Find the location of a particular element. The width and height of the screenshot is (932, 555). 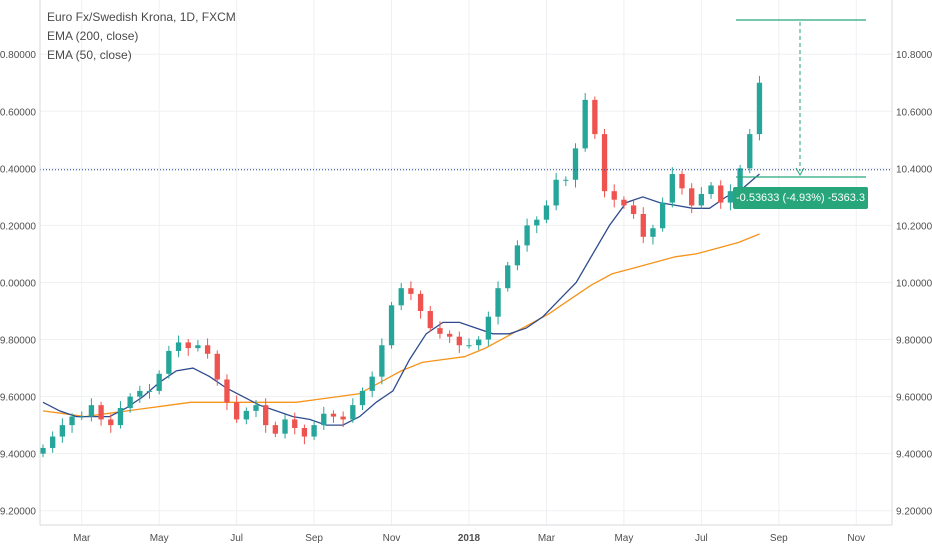

y-tick-label-right: 10.20000 is located at coordinates (914, 226).